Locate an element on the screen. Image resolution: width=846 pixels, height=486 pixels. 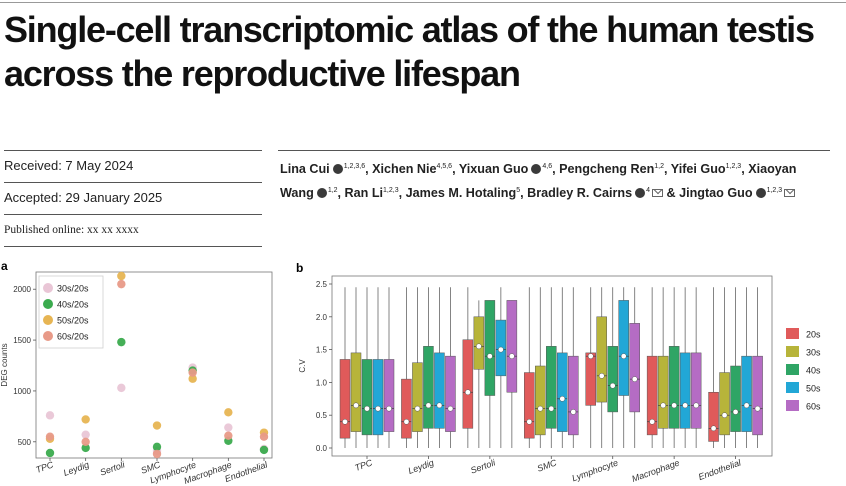
author-2: Yixuan Guo 4,6 is located at coordinates (505, 169).